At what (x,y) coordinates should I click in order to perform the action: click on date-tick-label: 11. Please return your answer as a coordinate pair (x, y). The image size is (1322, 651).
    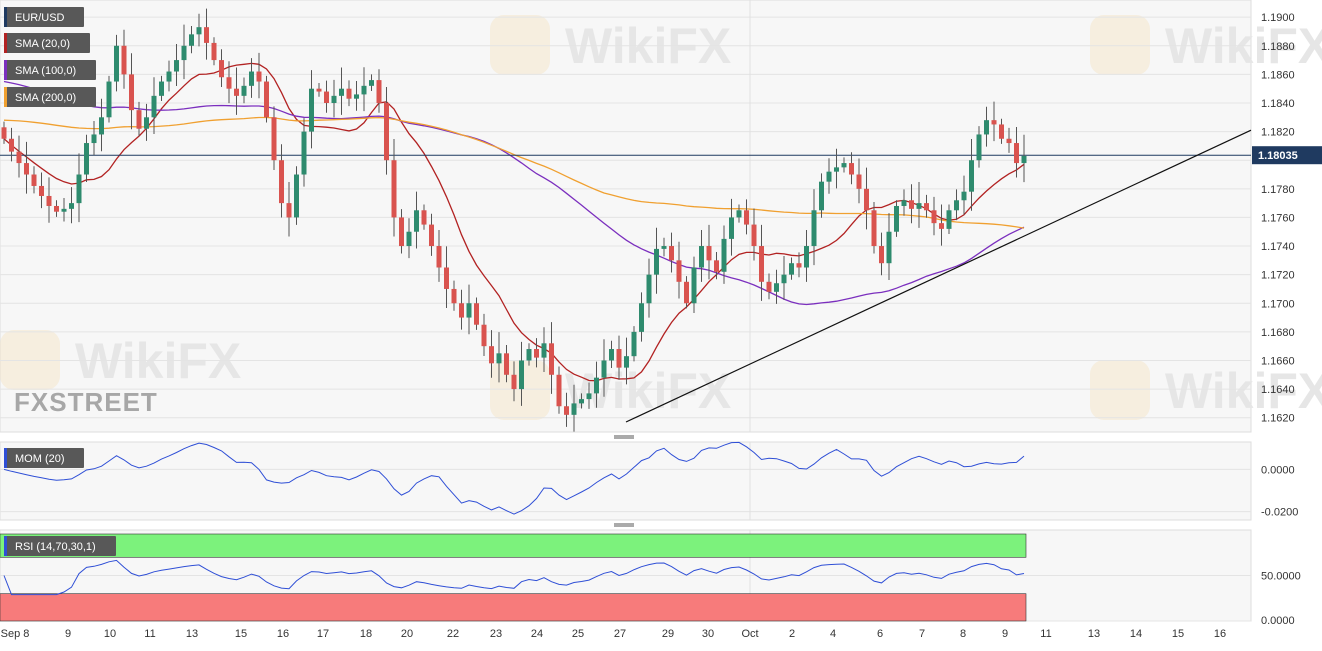
    Looking at the image, I should click on (1045, 634).